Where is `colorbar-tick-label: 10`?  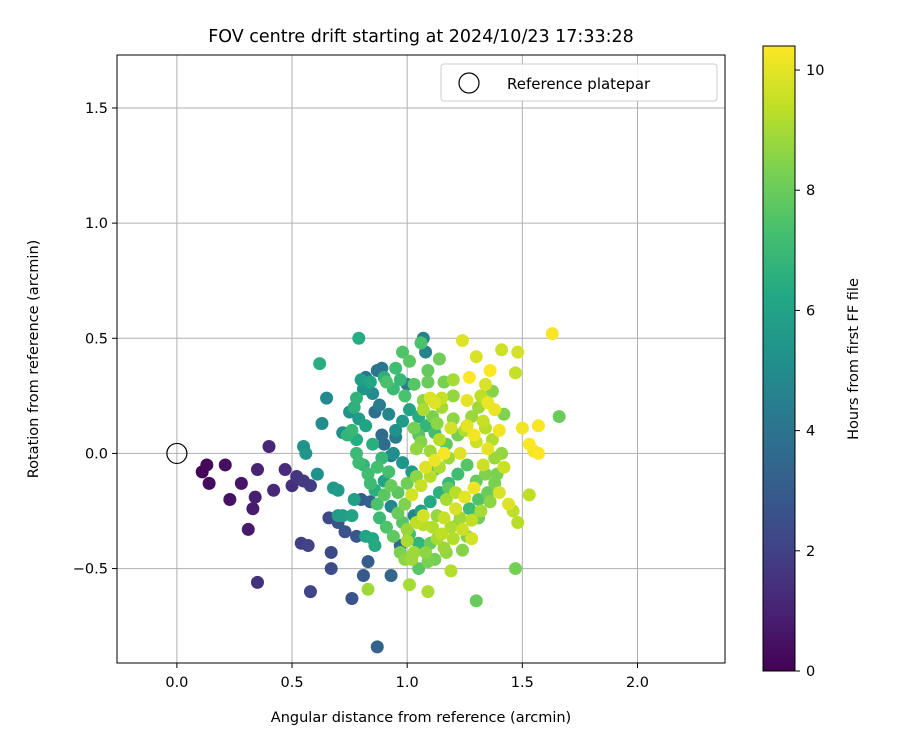 colorbar-tick-label: 10 is located at coordinates (815, 71).